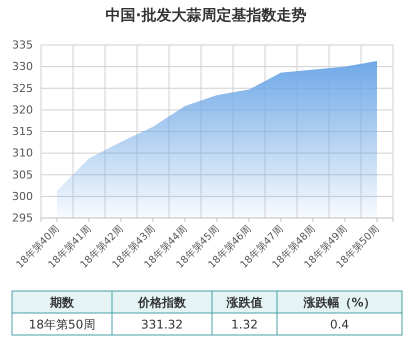  Describe the element at coordinates (22, 109) in the screenshot. I see `y-tick-label: 320` at that location.